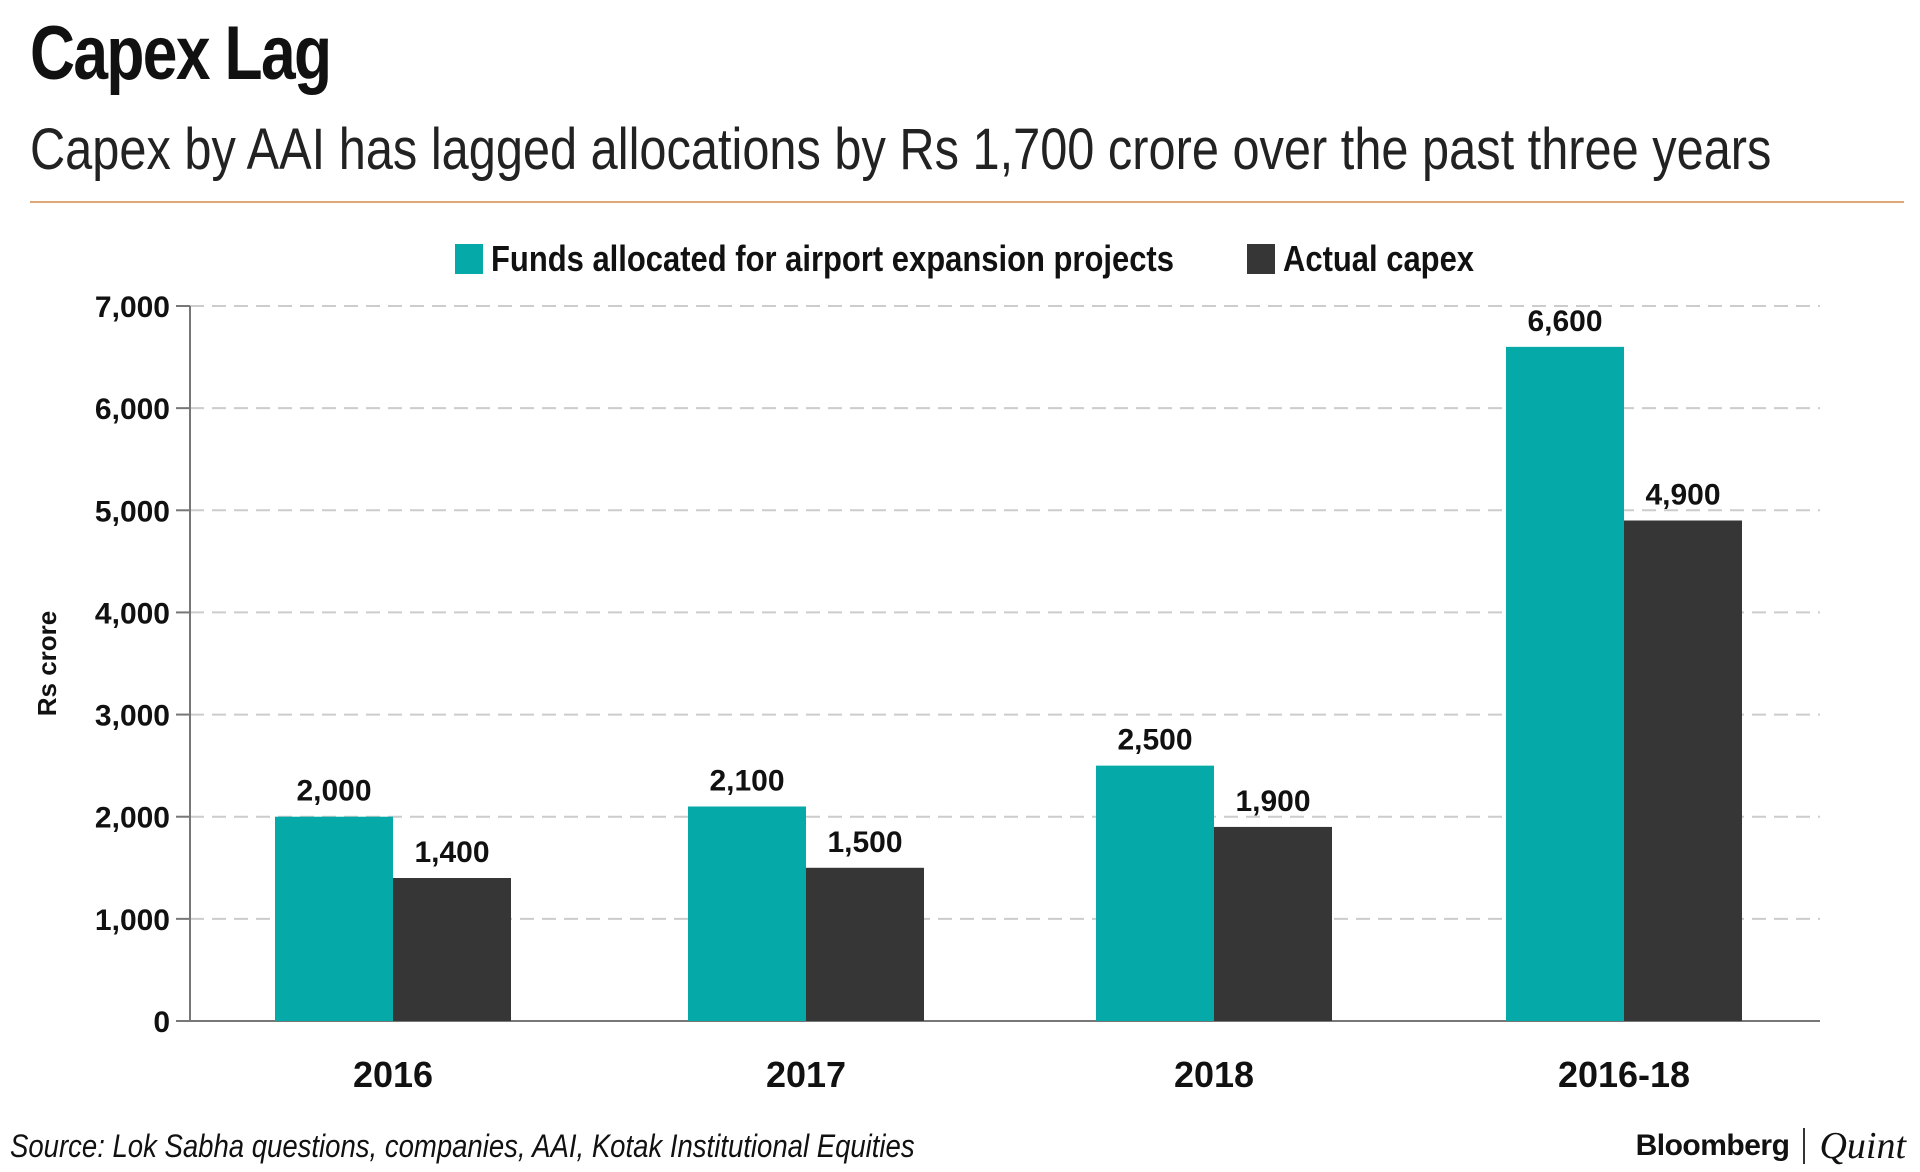 The width and height of the screenshot is (1920, 1172). I want to click on bar-value-label: 1,500, so click(864, 842).